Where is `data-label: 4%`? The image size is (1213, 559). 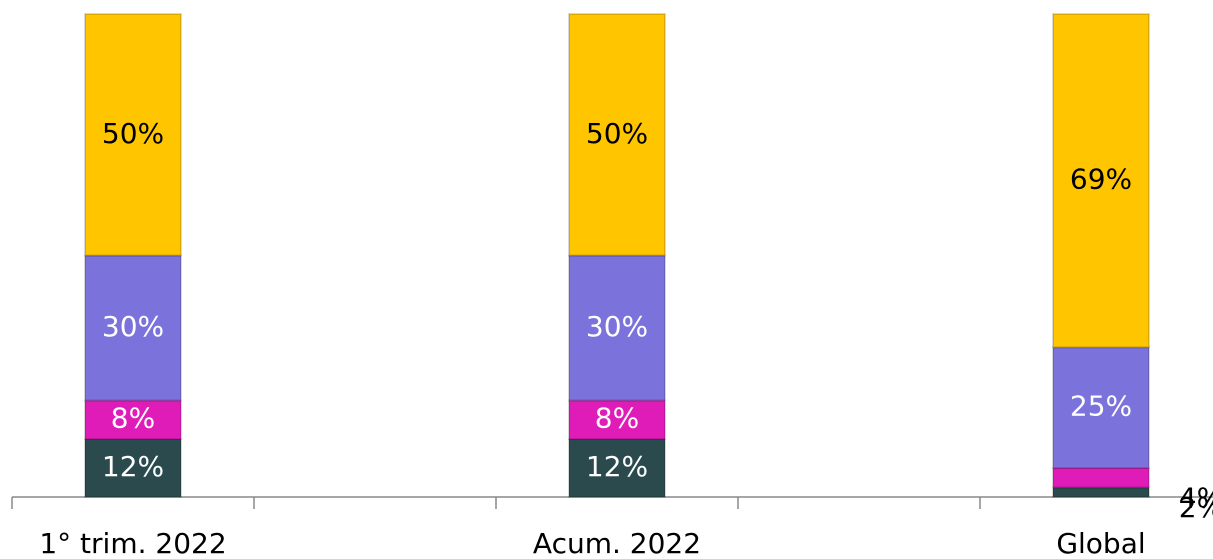 data-label: 4% is located at coordinates (1196, 497).